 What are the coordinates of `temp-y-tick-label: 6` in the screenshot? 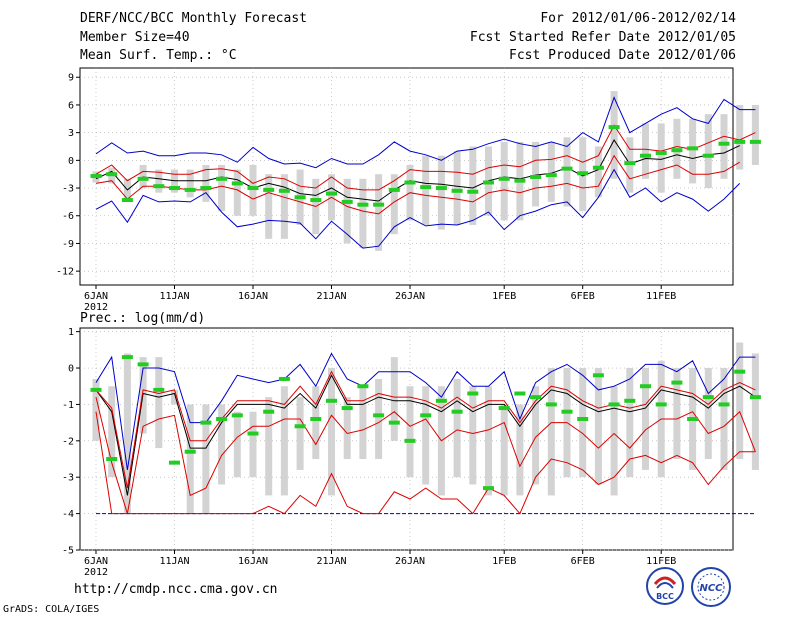 It's located at (71, 105).